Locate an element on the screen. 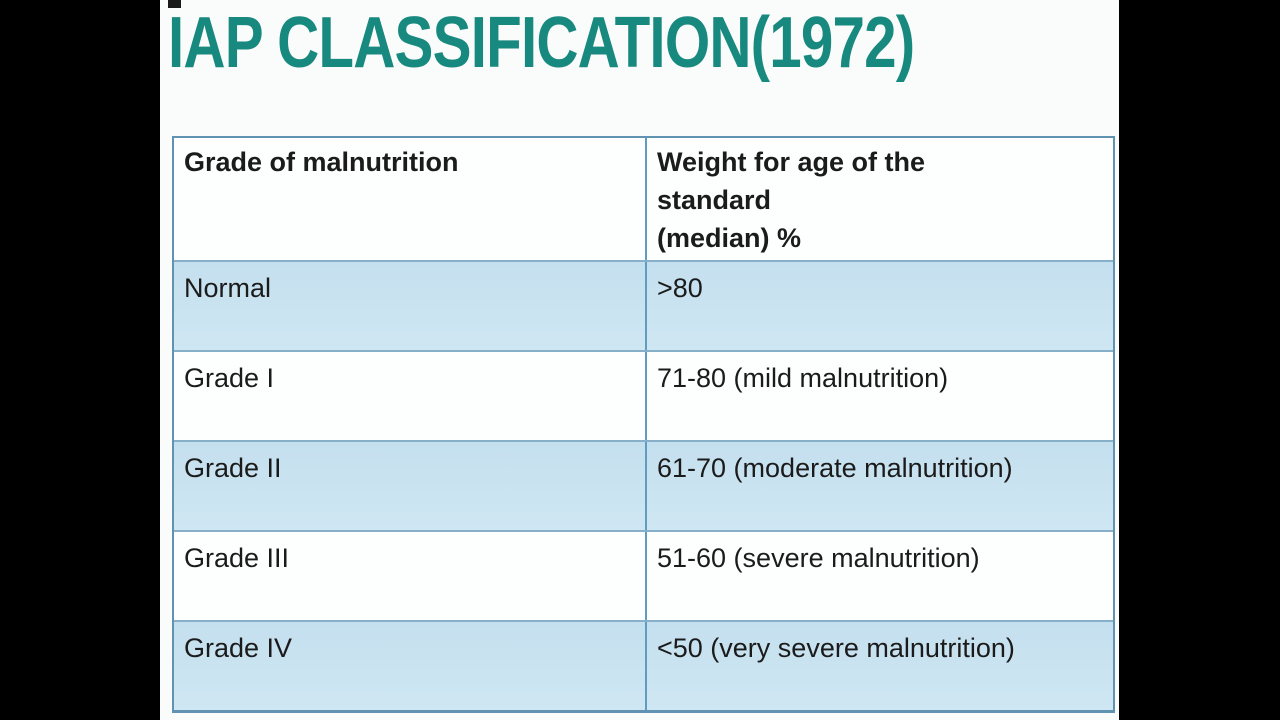 Image resolution: width=1280 pixels, height=720 pixels. weight-cell: 51-60 (severe malnutrition) is located at coordinates (818, 558).